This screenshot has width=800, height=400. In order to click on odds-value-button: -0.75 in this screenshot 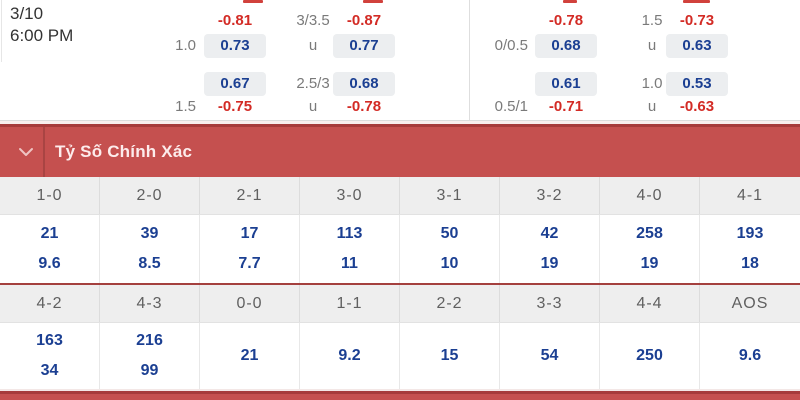, I will do `click(235, 106)`.